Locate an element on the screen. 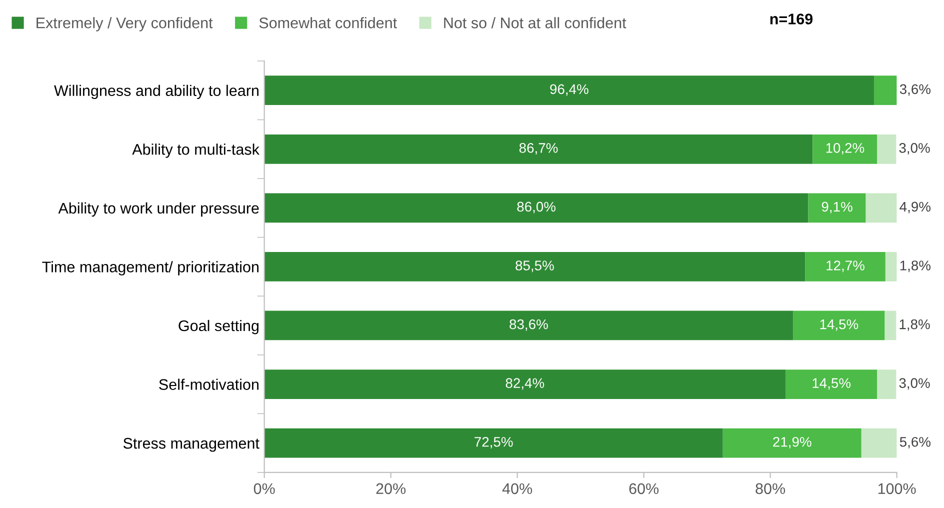 Image resolution: width=944 pixels, height=508 pixels. data-label: 86,0% is located at coordinates (536, 208).